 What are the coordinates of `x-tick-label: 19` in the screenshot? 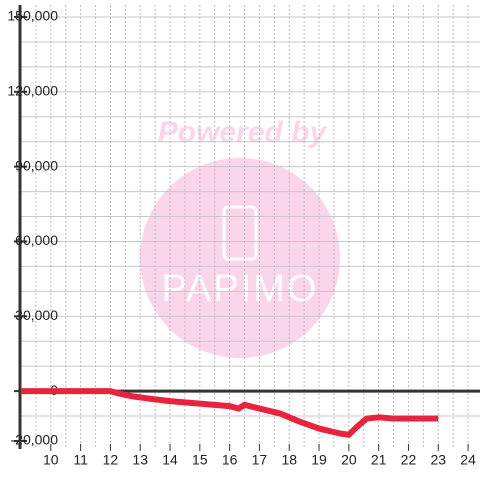 It's located at (319, 460).